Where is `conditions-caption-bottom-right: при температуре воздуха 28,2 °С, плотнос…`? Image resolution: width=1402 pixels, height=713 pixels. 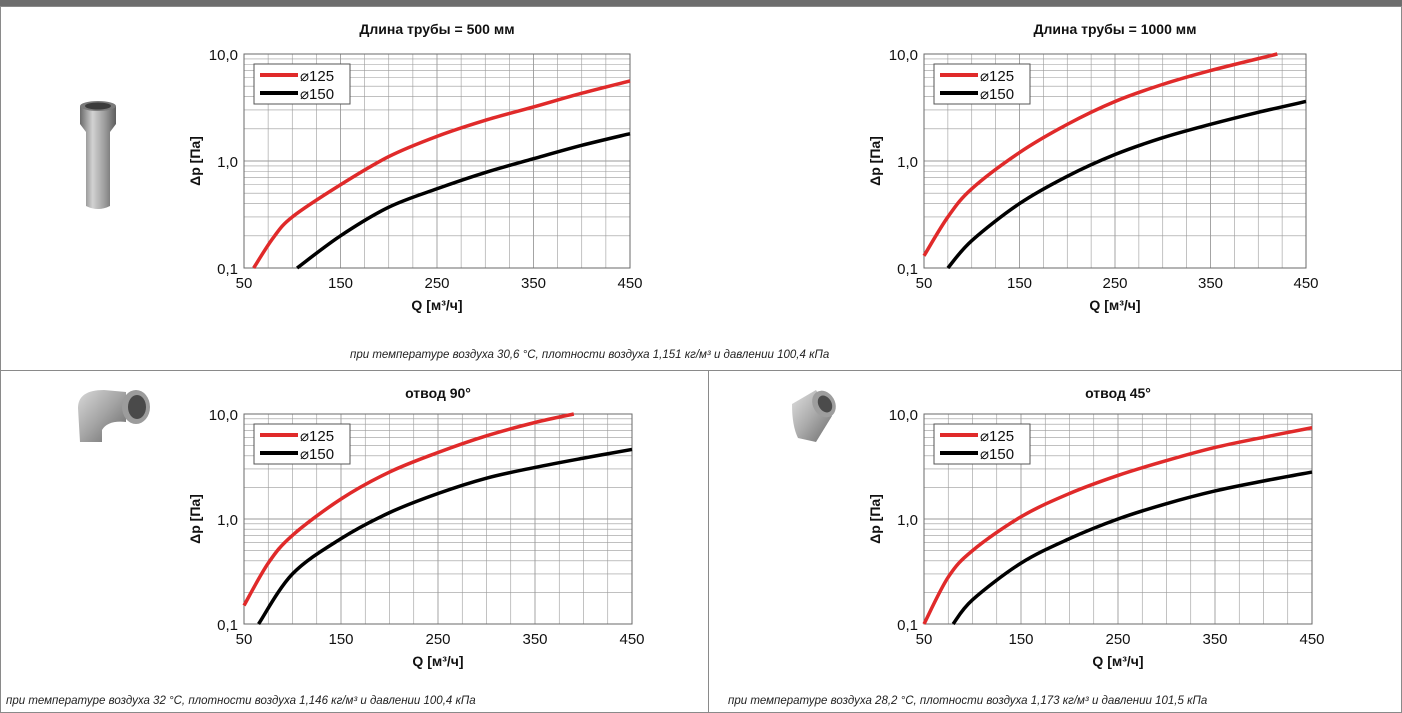
conditions-caption-bottom-right: при температуре воздуха 28,2 °С, плотнос… is located at coordinates (968, 701).